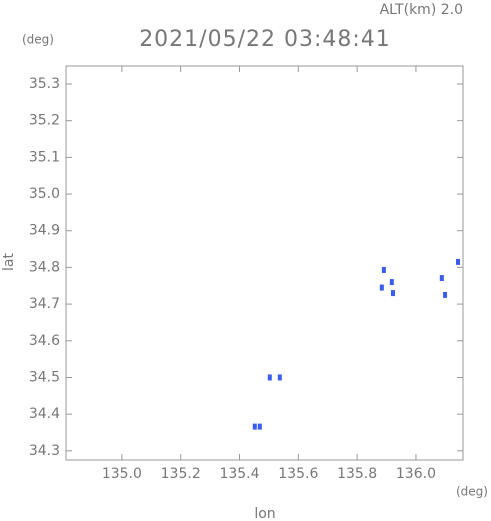 The width and height of the screenshot is (491, 521). What do you see at coordinates (44, 267) in the screenshot?
I see `y-tick-label: 34.8` at bounding box center [44, 267].